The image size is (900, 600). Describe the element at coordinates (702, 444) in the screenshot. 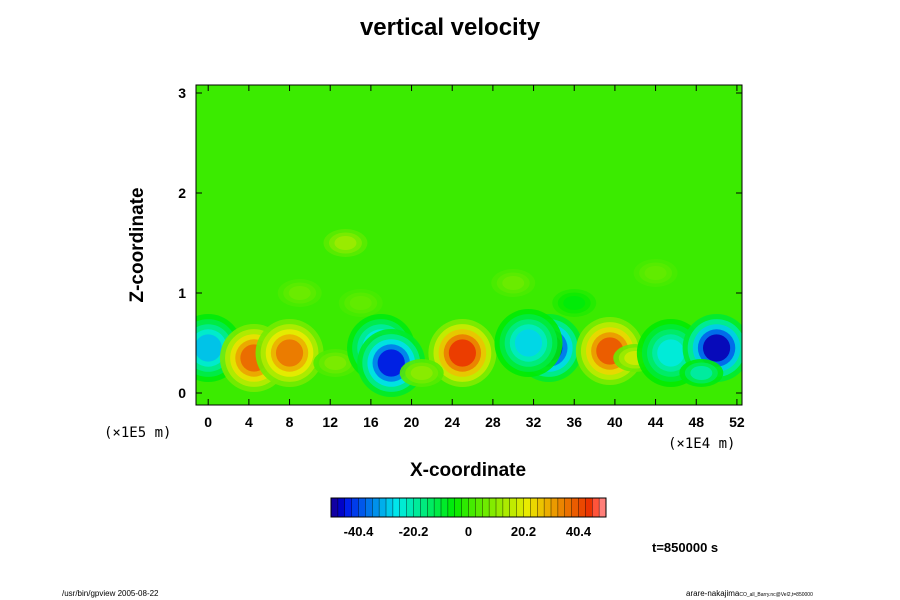

I see `x-unit-label: (×1E4 m)` at that location.